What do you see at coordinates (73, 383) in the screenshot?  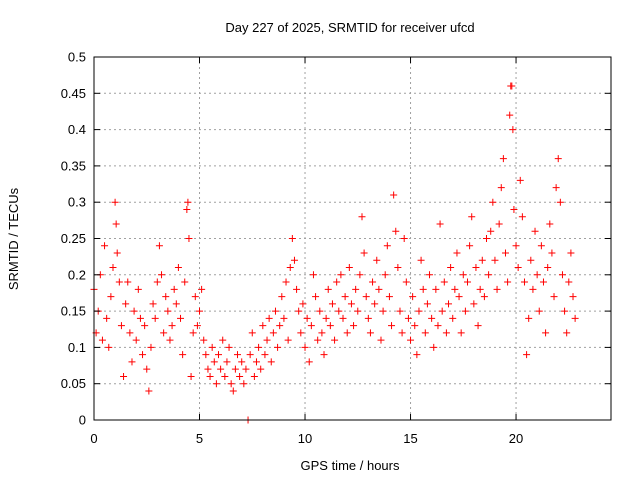 I see `y-tick-label: 0.05` at bounding box center [73, 383].